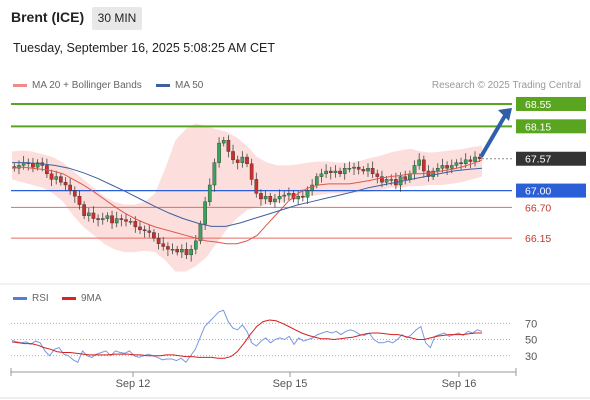 The image size is (590, 400). I want to click on legend-ma20-label: MA 20 + Bollinger Bands, so click(87, 85).